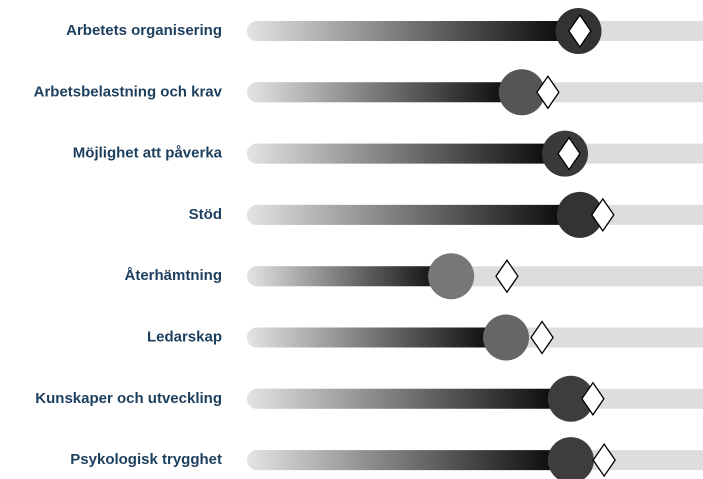 The width and height of the screenshot is (703, 479). I want to click on row-label: Ledarskap, so click(184, 336).